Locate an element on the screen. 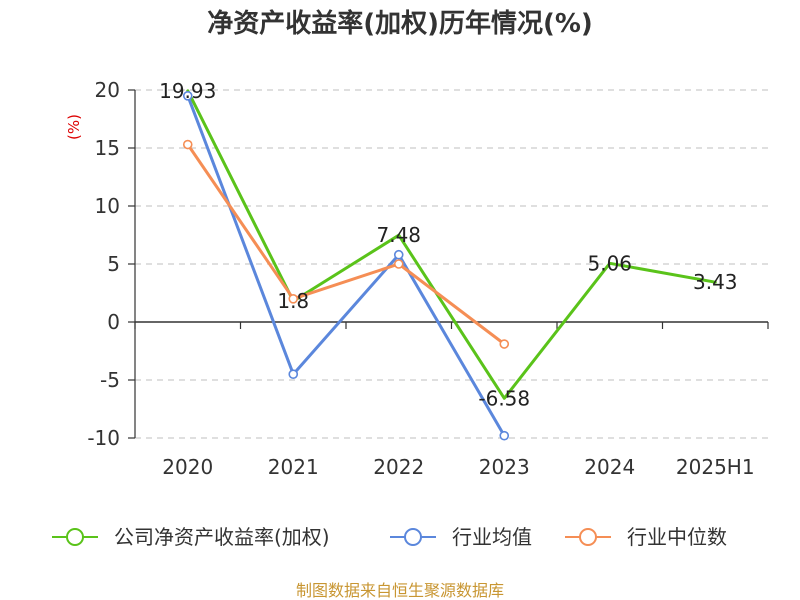  x-tick-label: 2020 is located at coordinates (187, 467).